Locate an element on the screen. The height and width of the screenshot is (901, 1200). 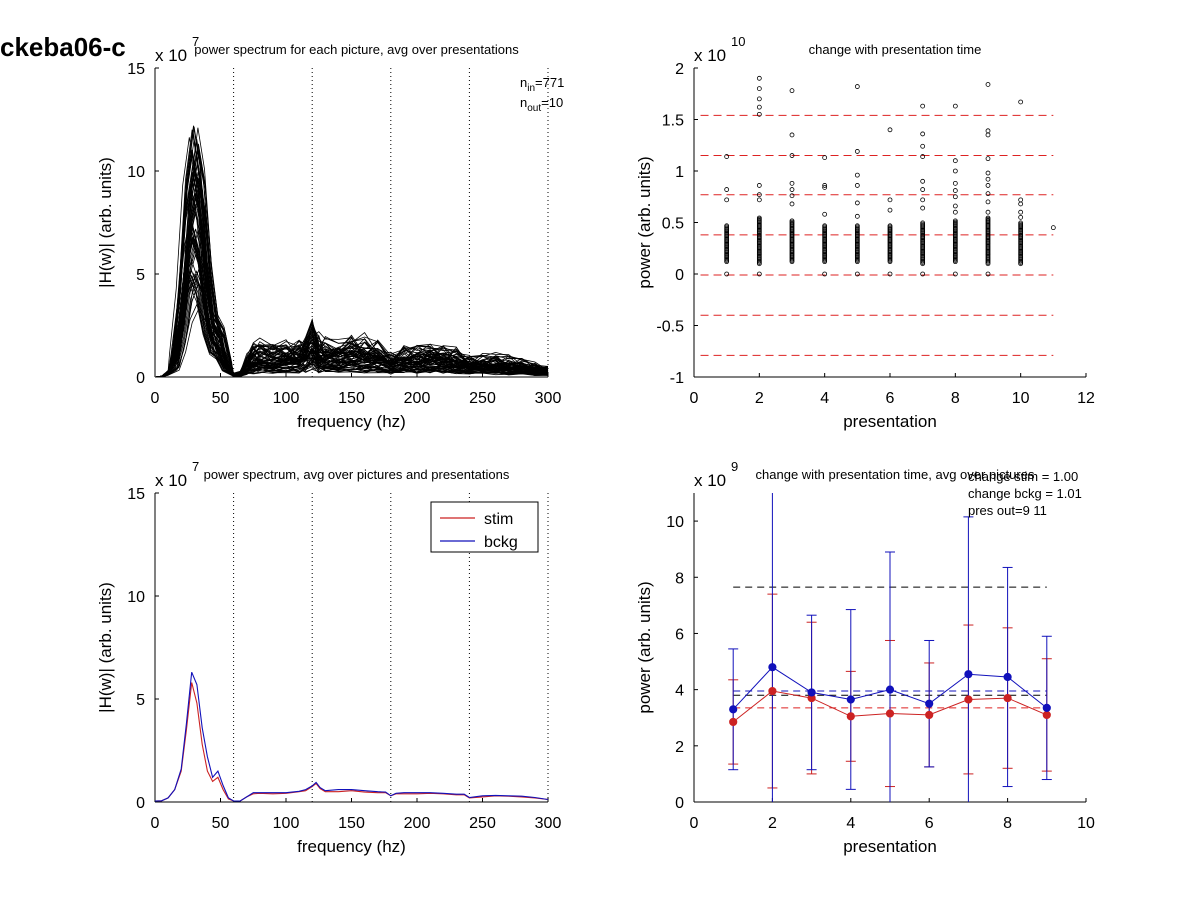
y-tick-label: 0.5 is located at coordinates (673, 224).